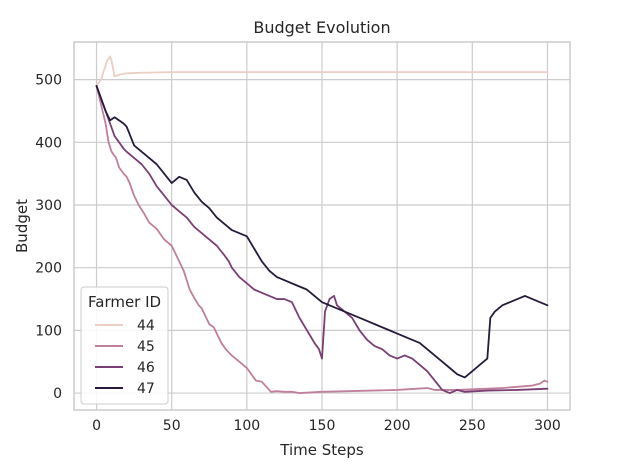 This screenshot has width=625, height=465. Describe the element at coordinates (146, 347) in the screenshot. I see `legend-label-45: 45` at that location.